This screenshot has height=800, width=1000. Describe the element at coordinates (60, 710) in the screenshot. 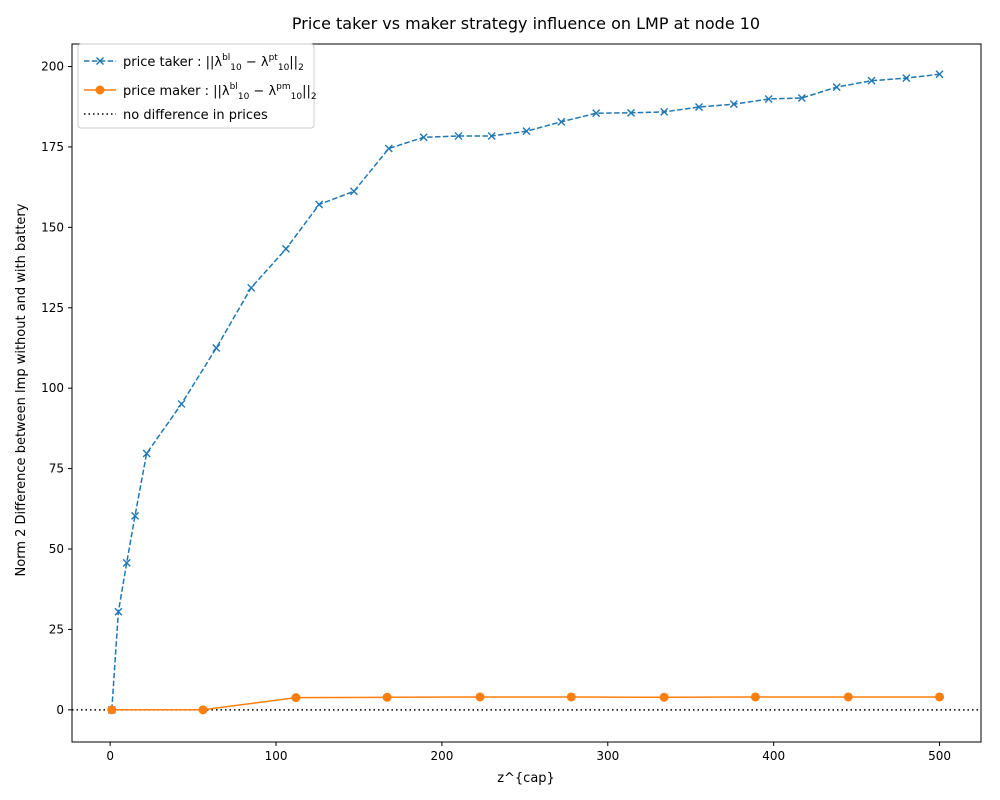

I see `y-tick-label: 0` at that location.